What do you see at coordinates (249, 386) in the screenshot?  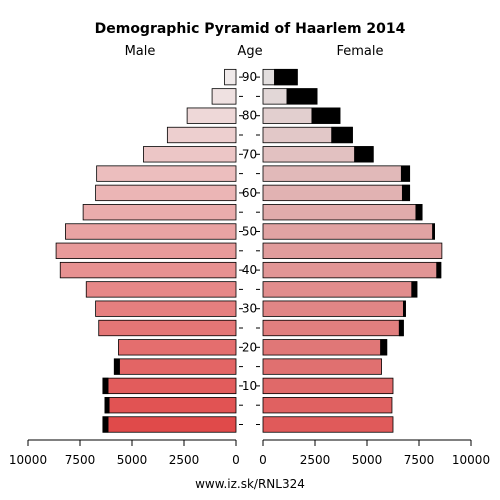 I see `age-tick-label: 10` at bounding box center [249, 386].